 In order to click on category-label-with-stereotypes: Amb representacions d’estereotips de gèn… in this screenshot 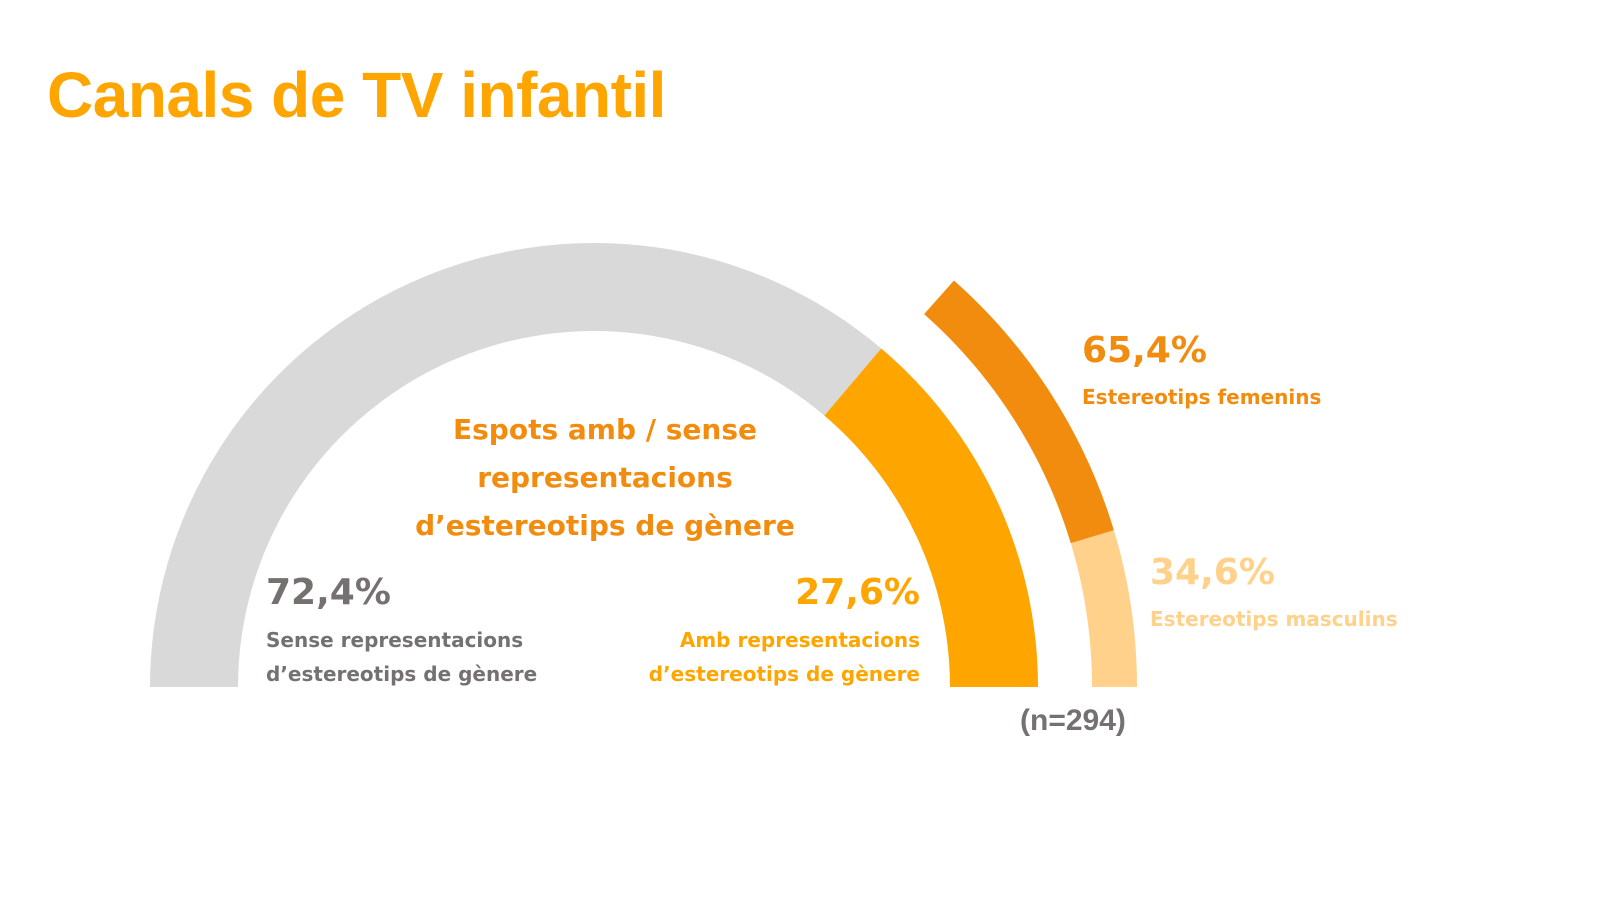, I will do `click(784, 657)`.